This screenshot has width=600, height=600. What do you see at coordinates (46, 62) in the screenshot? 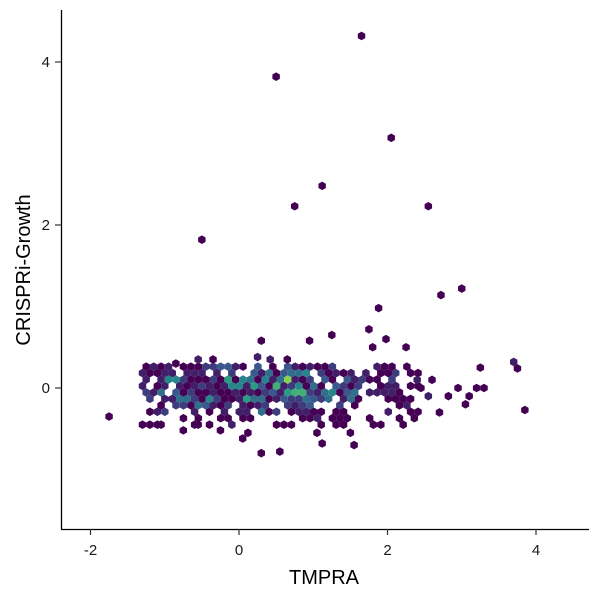
I see `y-tick-label: 4` at bounding box center [46, 62].